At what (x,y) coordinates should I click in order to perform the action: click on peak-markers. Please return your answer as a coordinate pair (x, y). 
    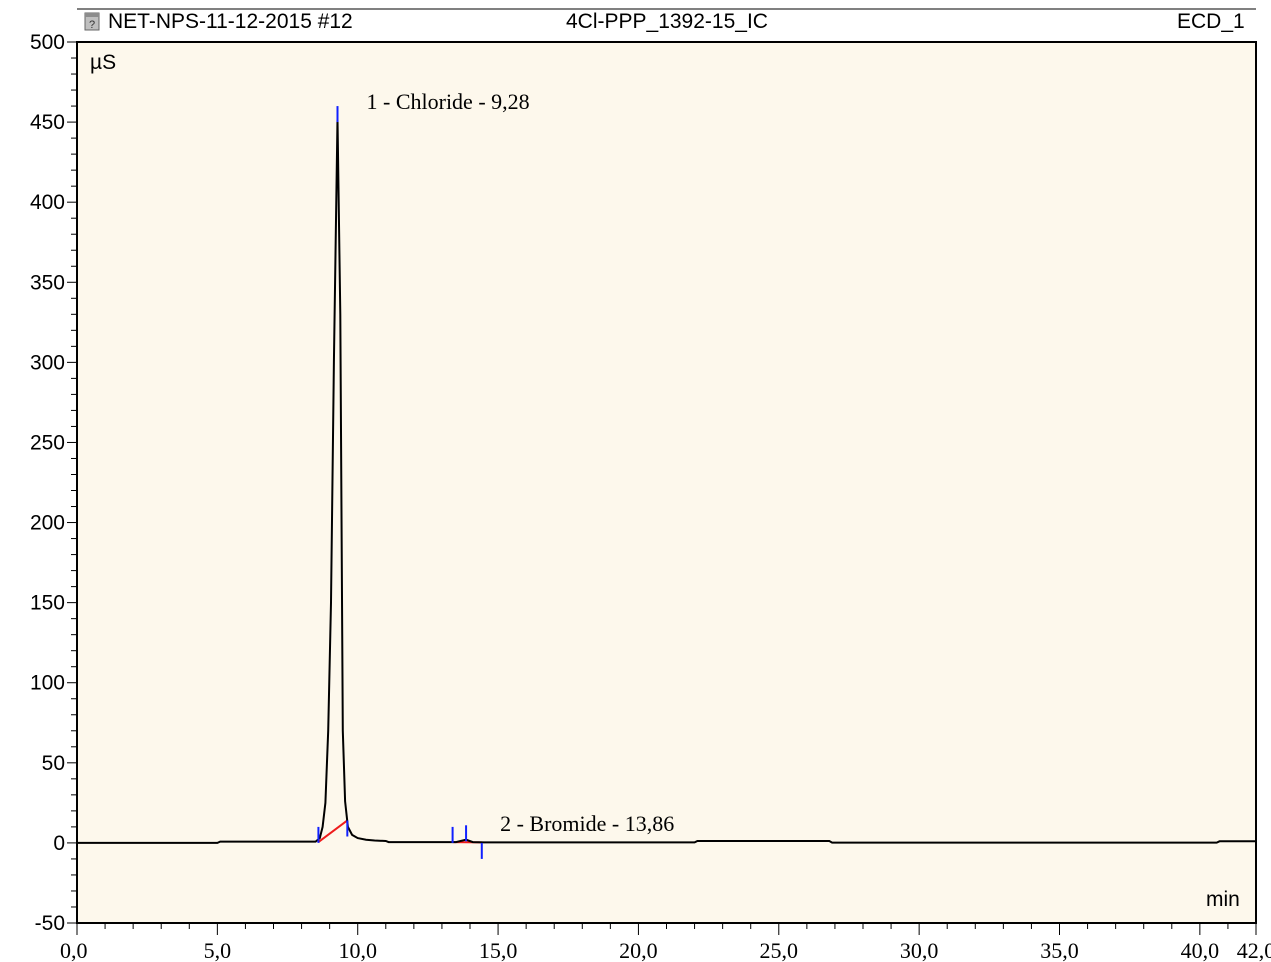
    Looking at the image, I should click on (400, 482).